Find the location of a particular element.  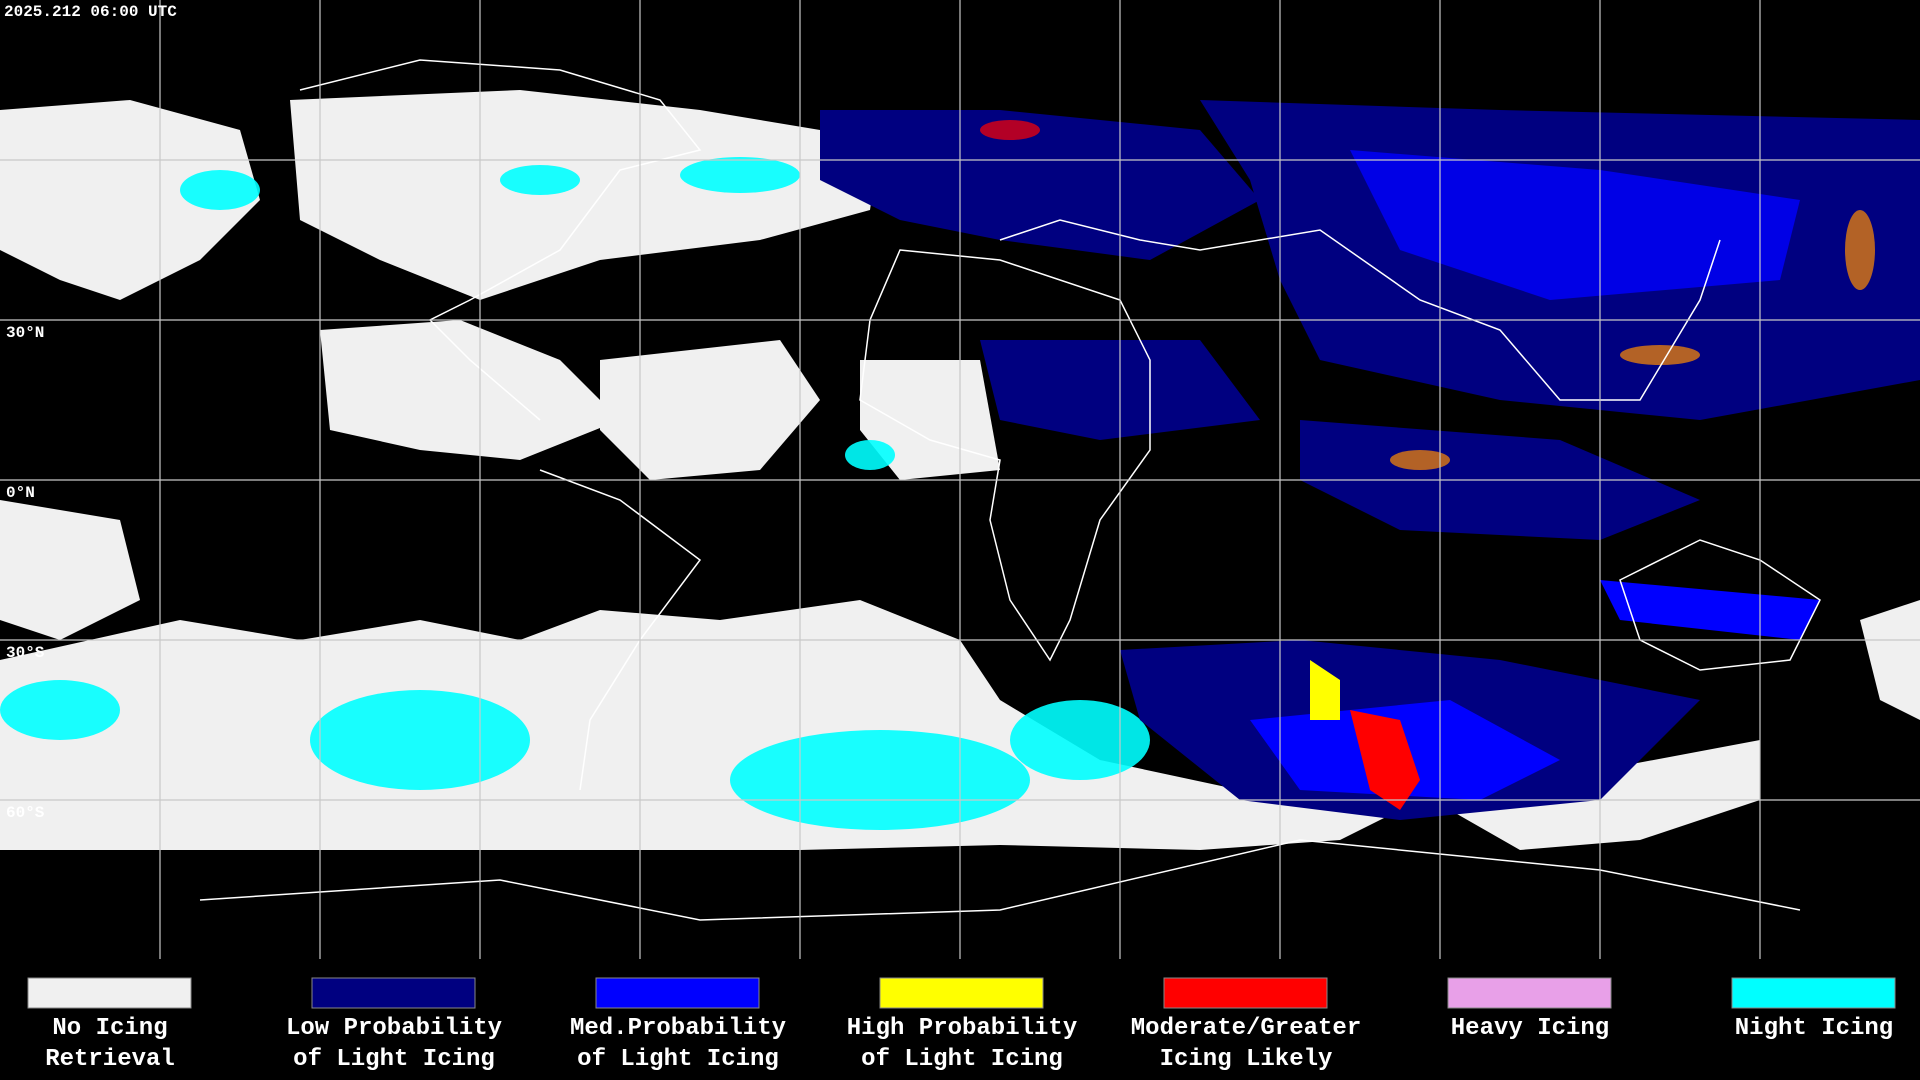

low-probability-area is located at coordinates (1040, 185).